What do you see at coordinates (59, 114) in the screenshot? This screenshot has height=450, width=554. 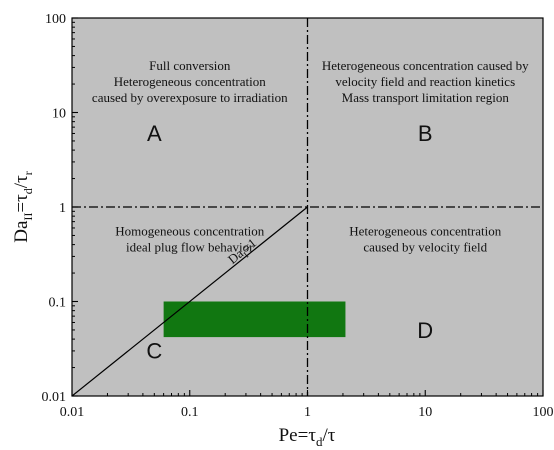 I see `y-tick-label: 10` at bounding box center [59, 114].